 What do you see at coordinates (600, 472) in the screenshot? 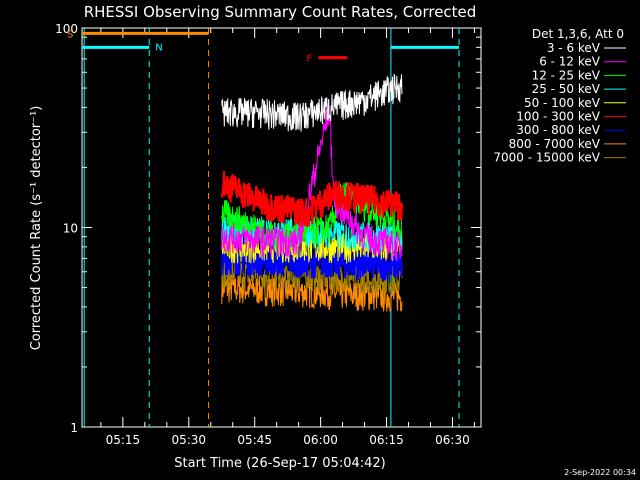
I see `footer-timestamp: 2-Sep-2022 00:34` at bounding box center [600, 472].